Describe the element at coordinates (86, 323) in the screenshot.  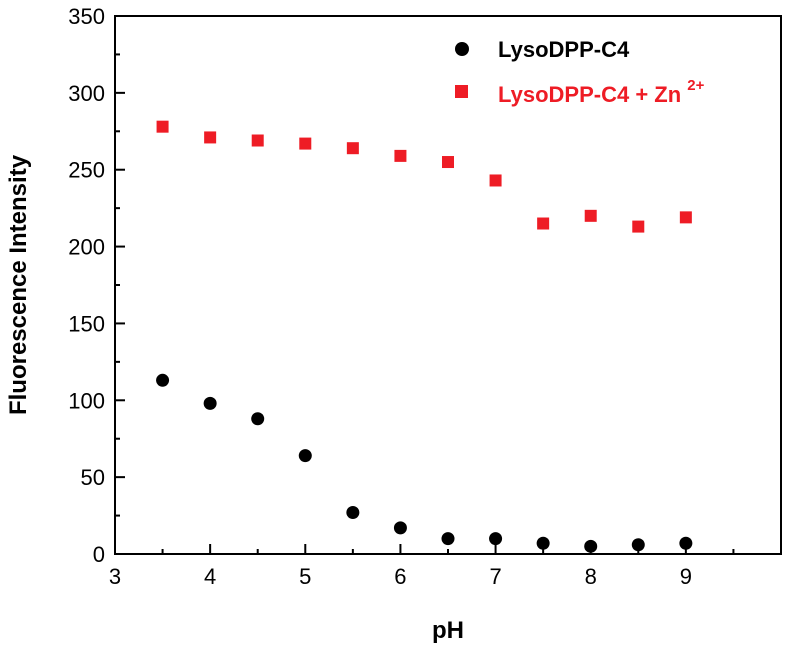
I see `y-tick-label: 150` at that location.